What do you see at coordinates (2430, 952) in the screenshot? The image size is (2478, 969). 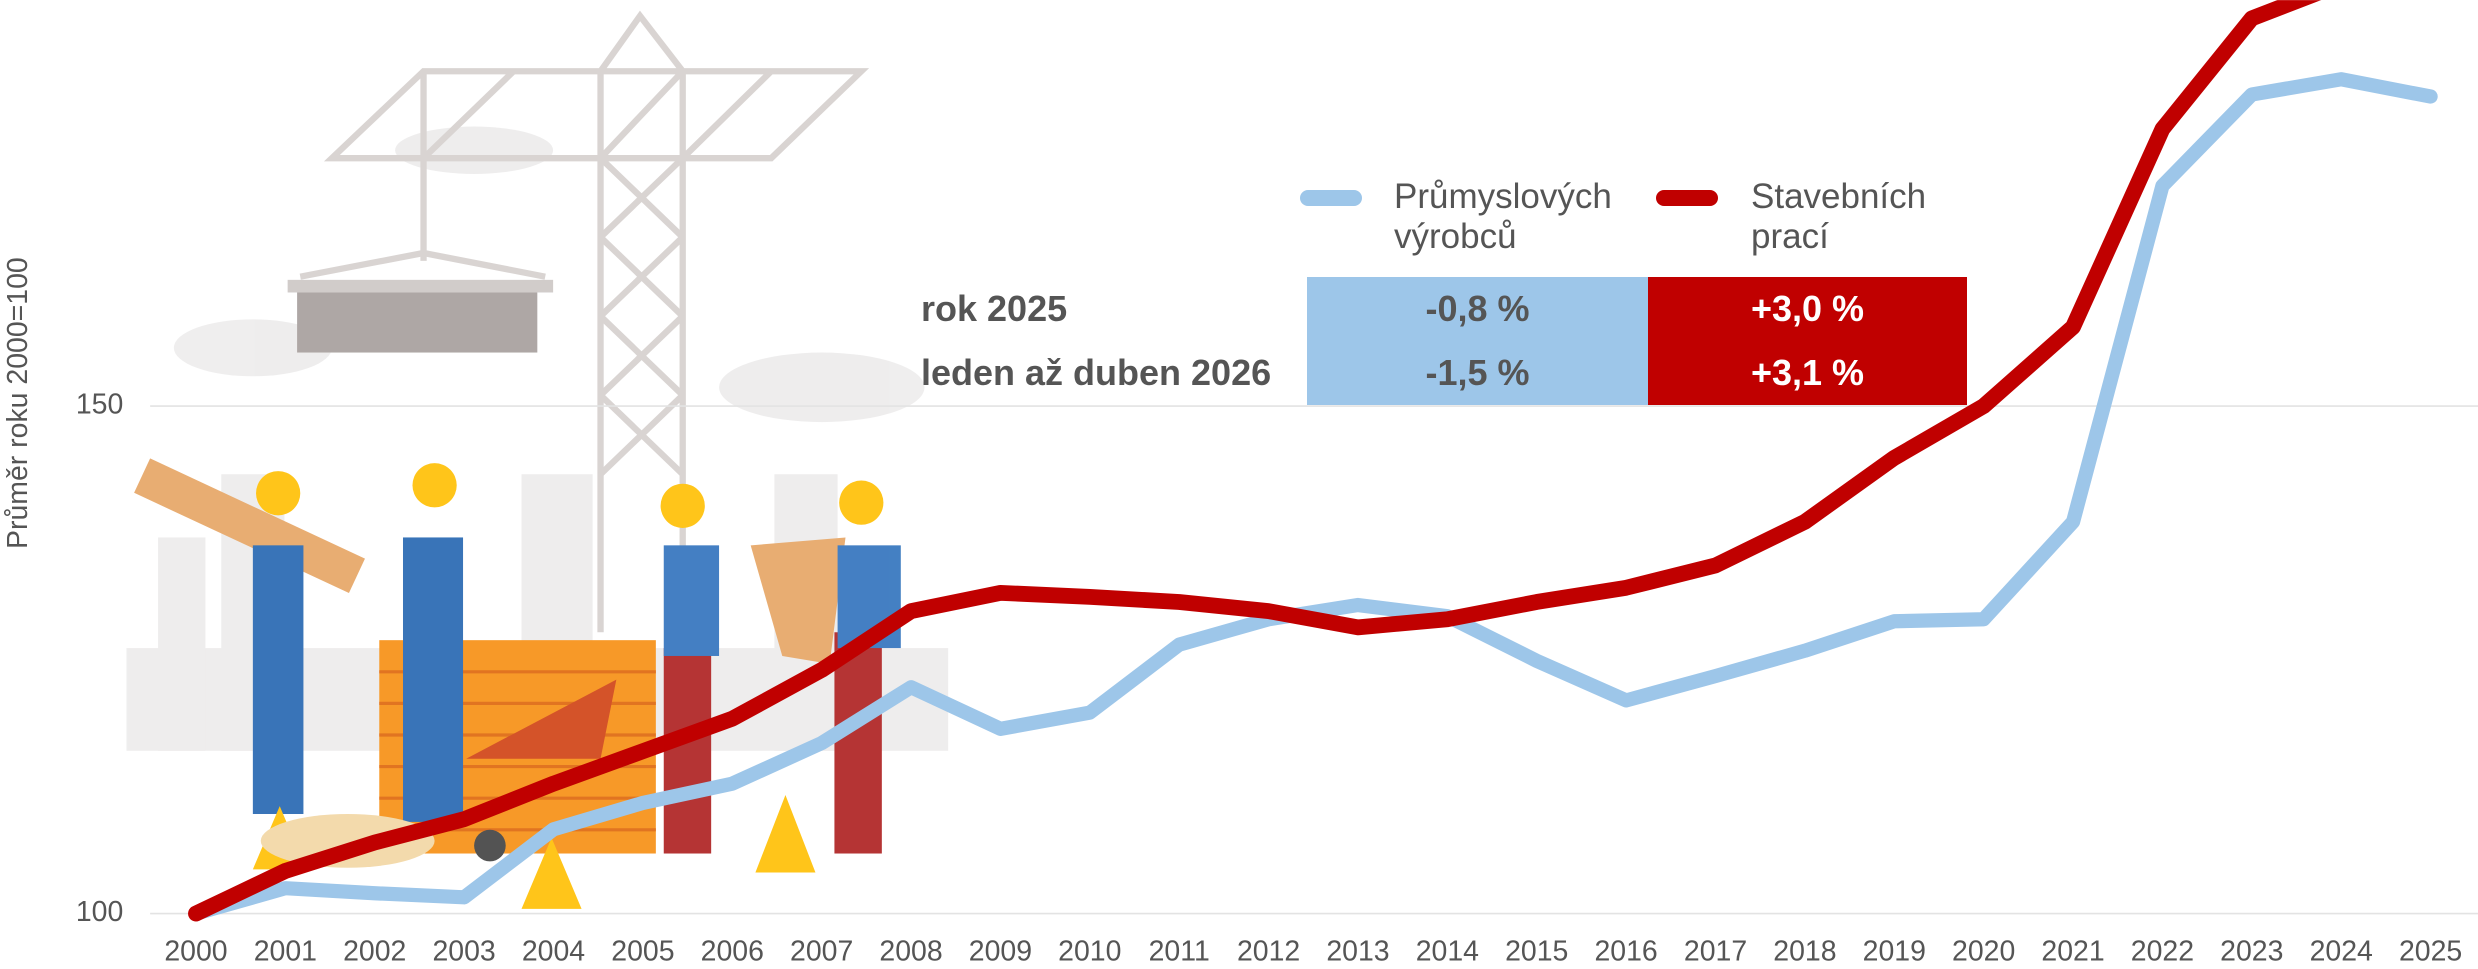 I see `x-tick-label: 2025` at bounding box center [2430, 952].